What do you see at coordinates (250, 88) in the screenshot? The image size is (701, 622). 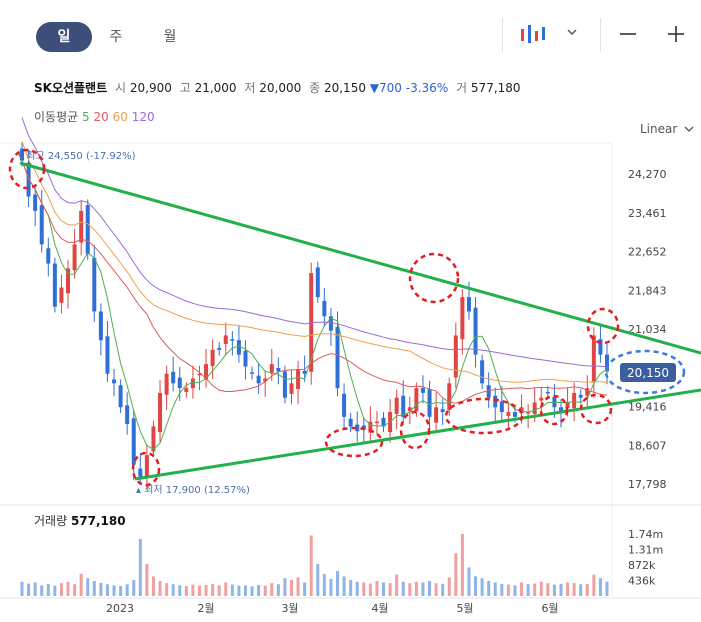 I see `low-label: 저` at bounding box center [250, 88].